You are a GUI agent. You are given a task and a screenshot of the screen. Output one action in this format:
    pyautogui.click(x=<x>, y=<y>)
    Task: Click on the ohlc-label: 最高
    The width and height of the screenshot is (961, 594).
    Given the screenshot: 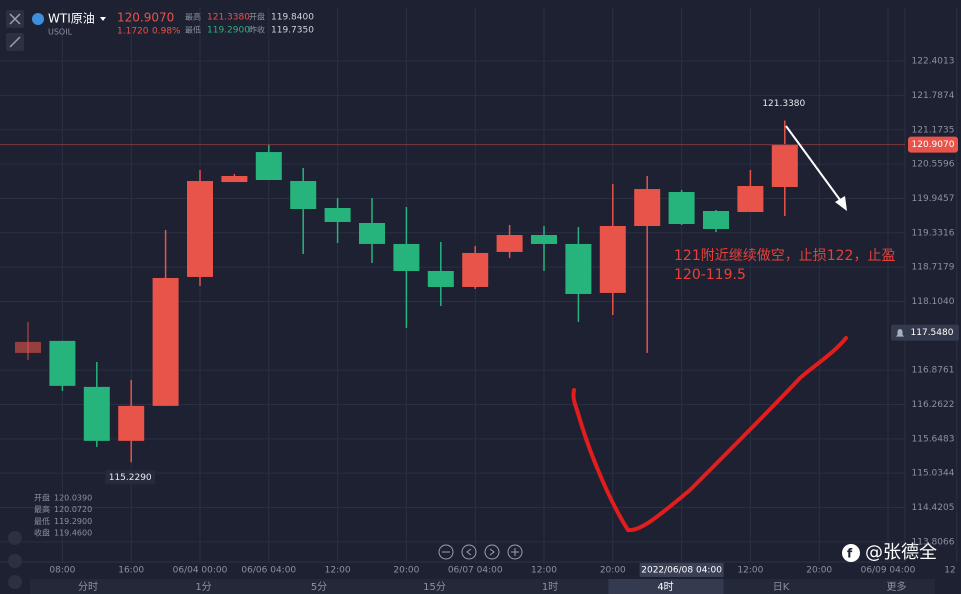 What is the action you would take?
    pyautogui.click(x=42, y=509)
    